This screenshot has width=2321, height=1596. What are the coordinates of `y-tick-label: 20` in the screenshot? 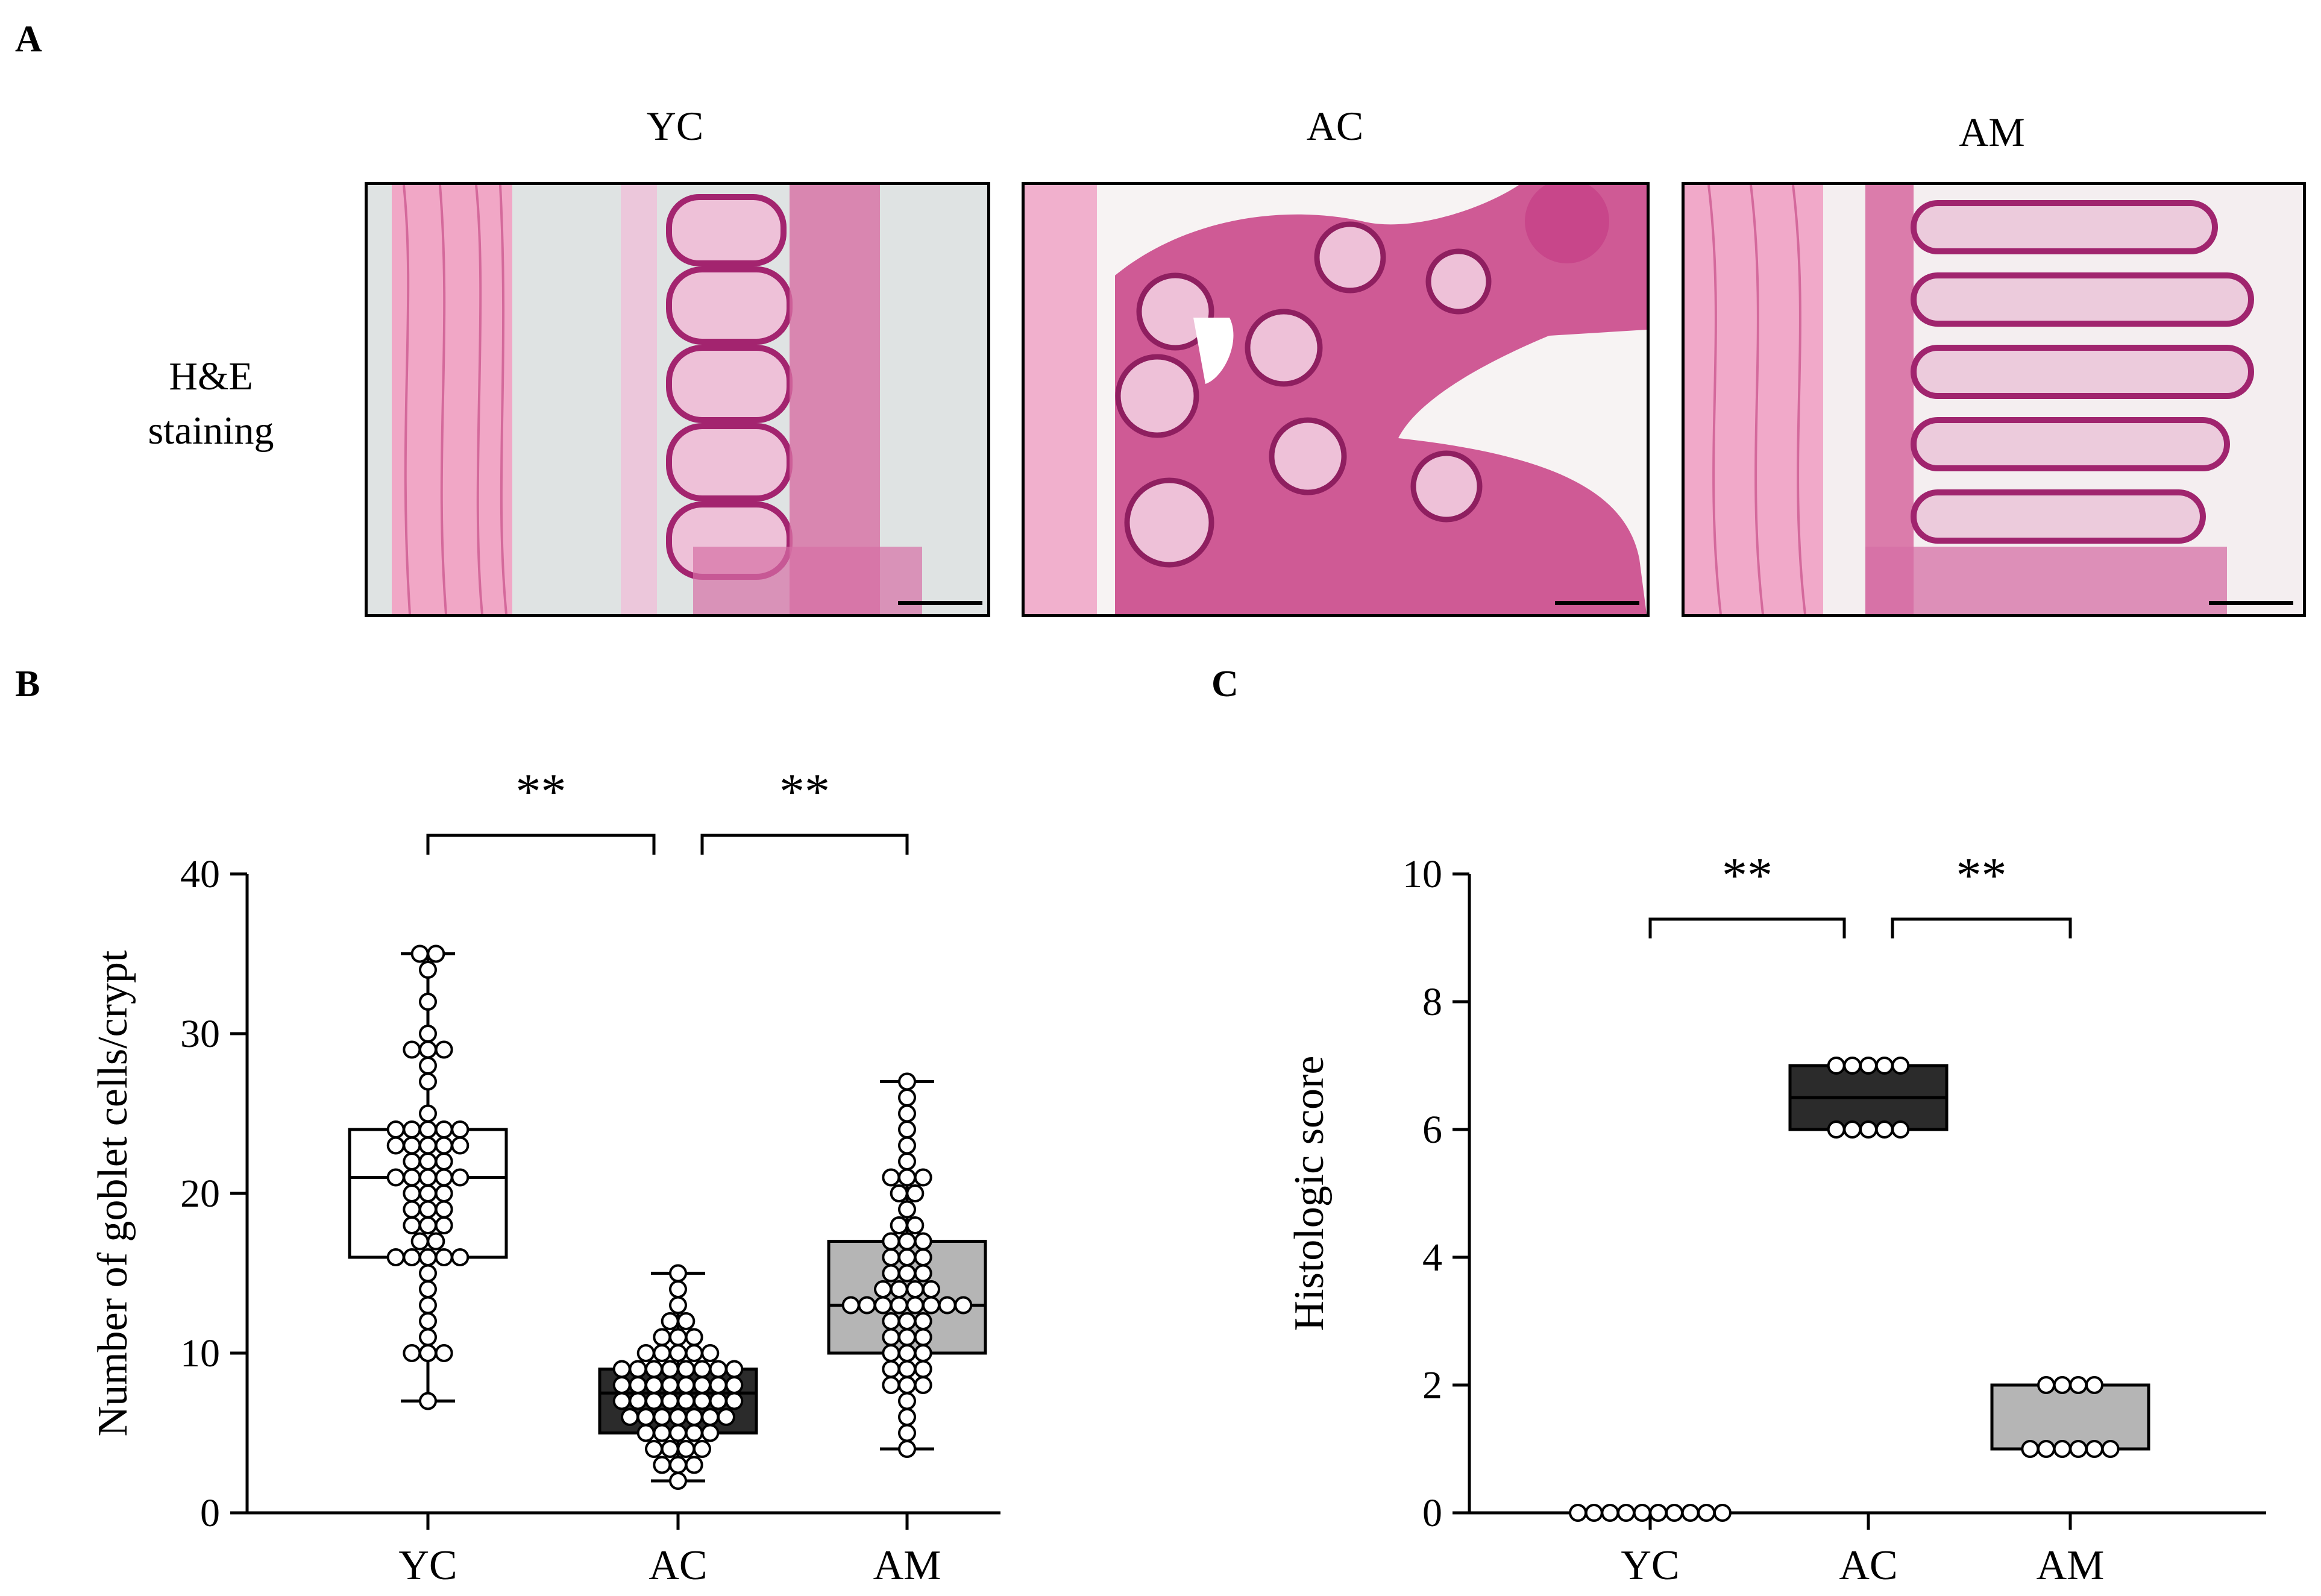 It's located at (200, 1194).